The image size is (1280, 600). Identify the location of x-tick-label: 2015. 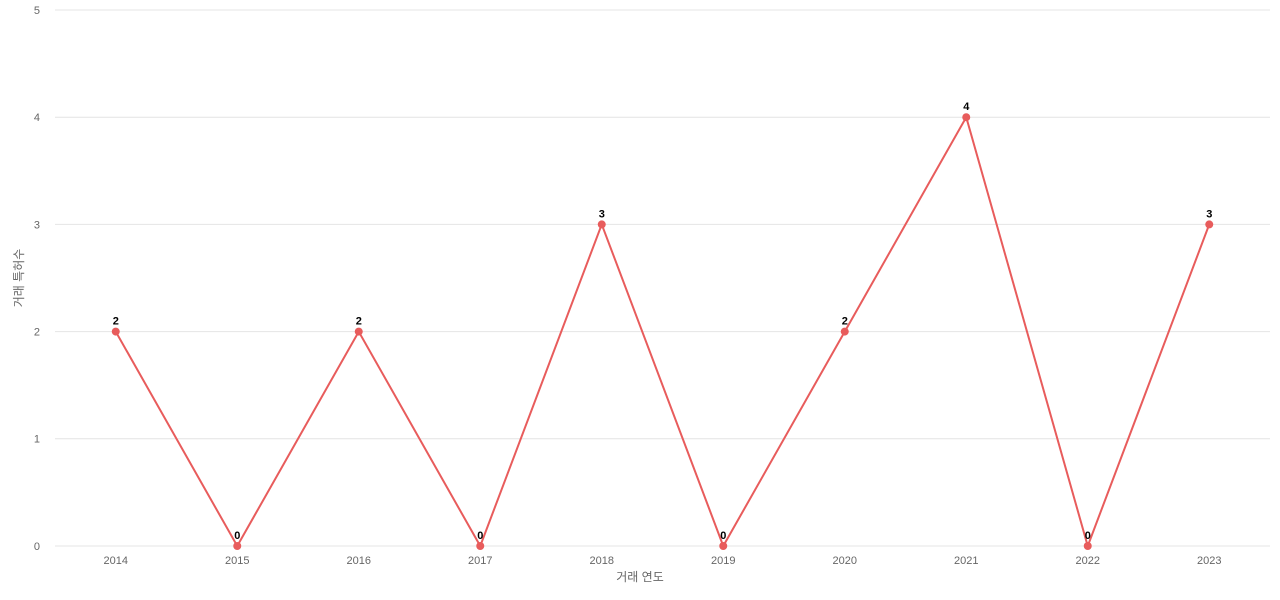
(237, 561).